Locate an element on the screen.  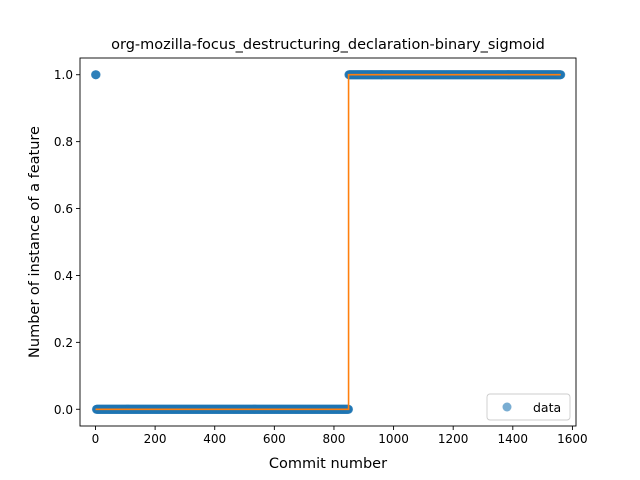
x-tick-label: 1200 is located at coordinates (453, 439).